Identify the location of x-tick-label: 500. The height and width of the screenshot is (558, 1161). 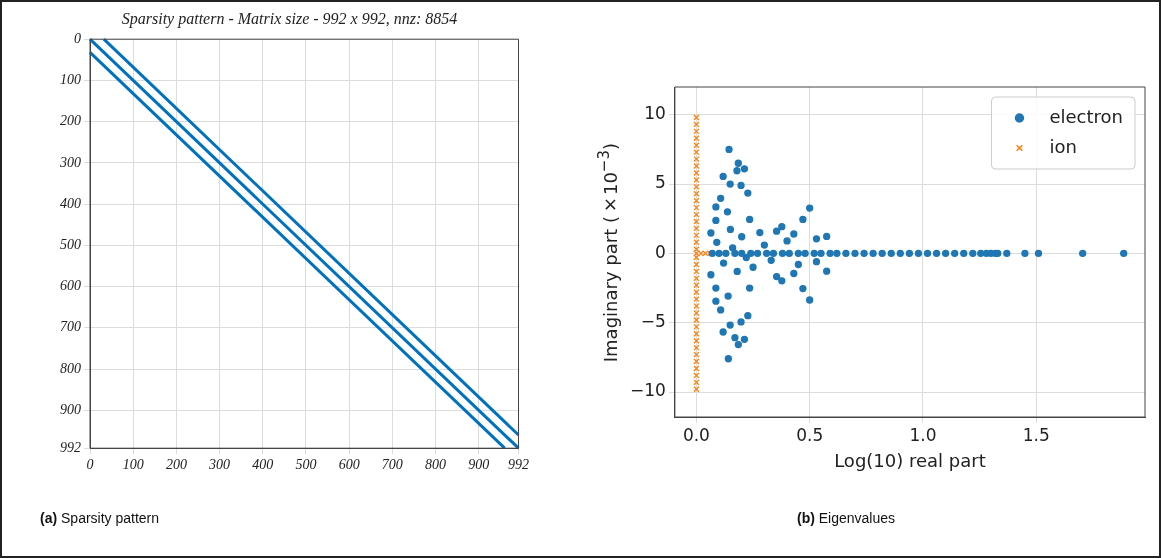
(306, 465).